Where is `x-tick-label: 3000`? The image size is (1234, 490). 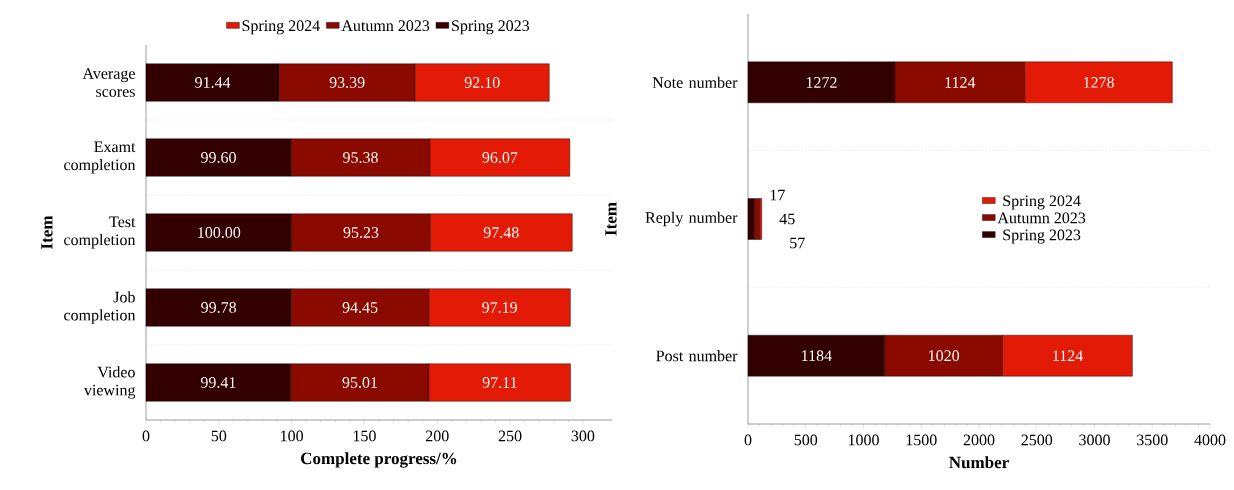
x-tick-label: 3000 is located at coordinates (1094, 440).